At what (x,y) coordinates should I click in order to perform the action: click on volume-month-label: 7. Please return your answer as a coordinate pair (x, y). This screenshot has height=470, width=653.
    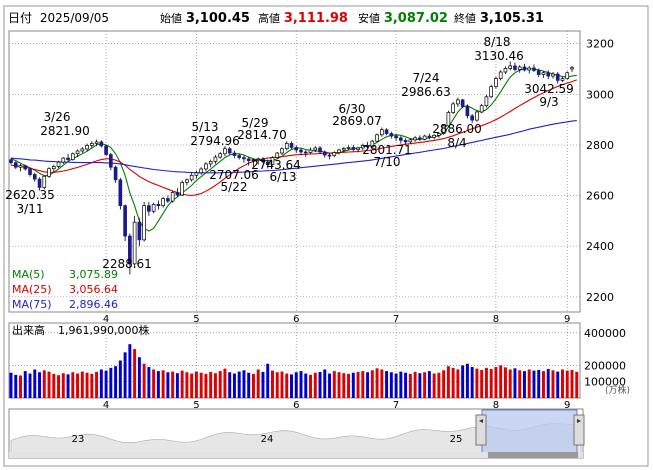
    Looking at the image, I should click on (396, 405).